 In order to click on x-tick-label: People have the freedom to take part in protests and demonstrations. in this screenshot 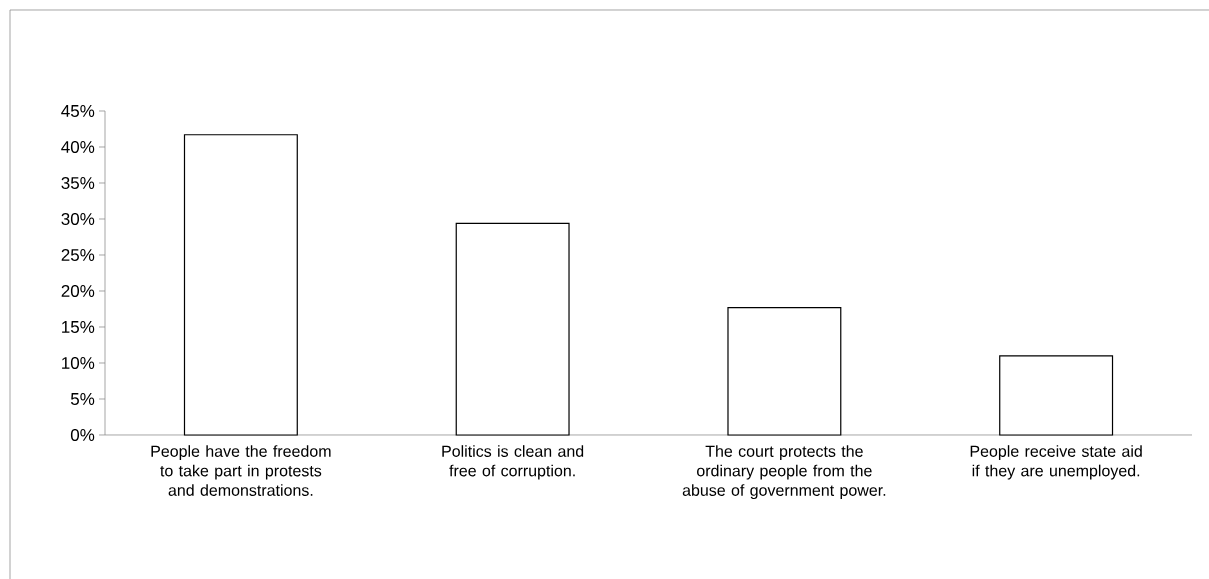, I will do `click(241, 470)`.